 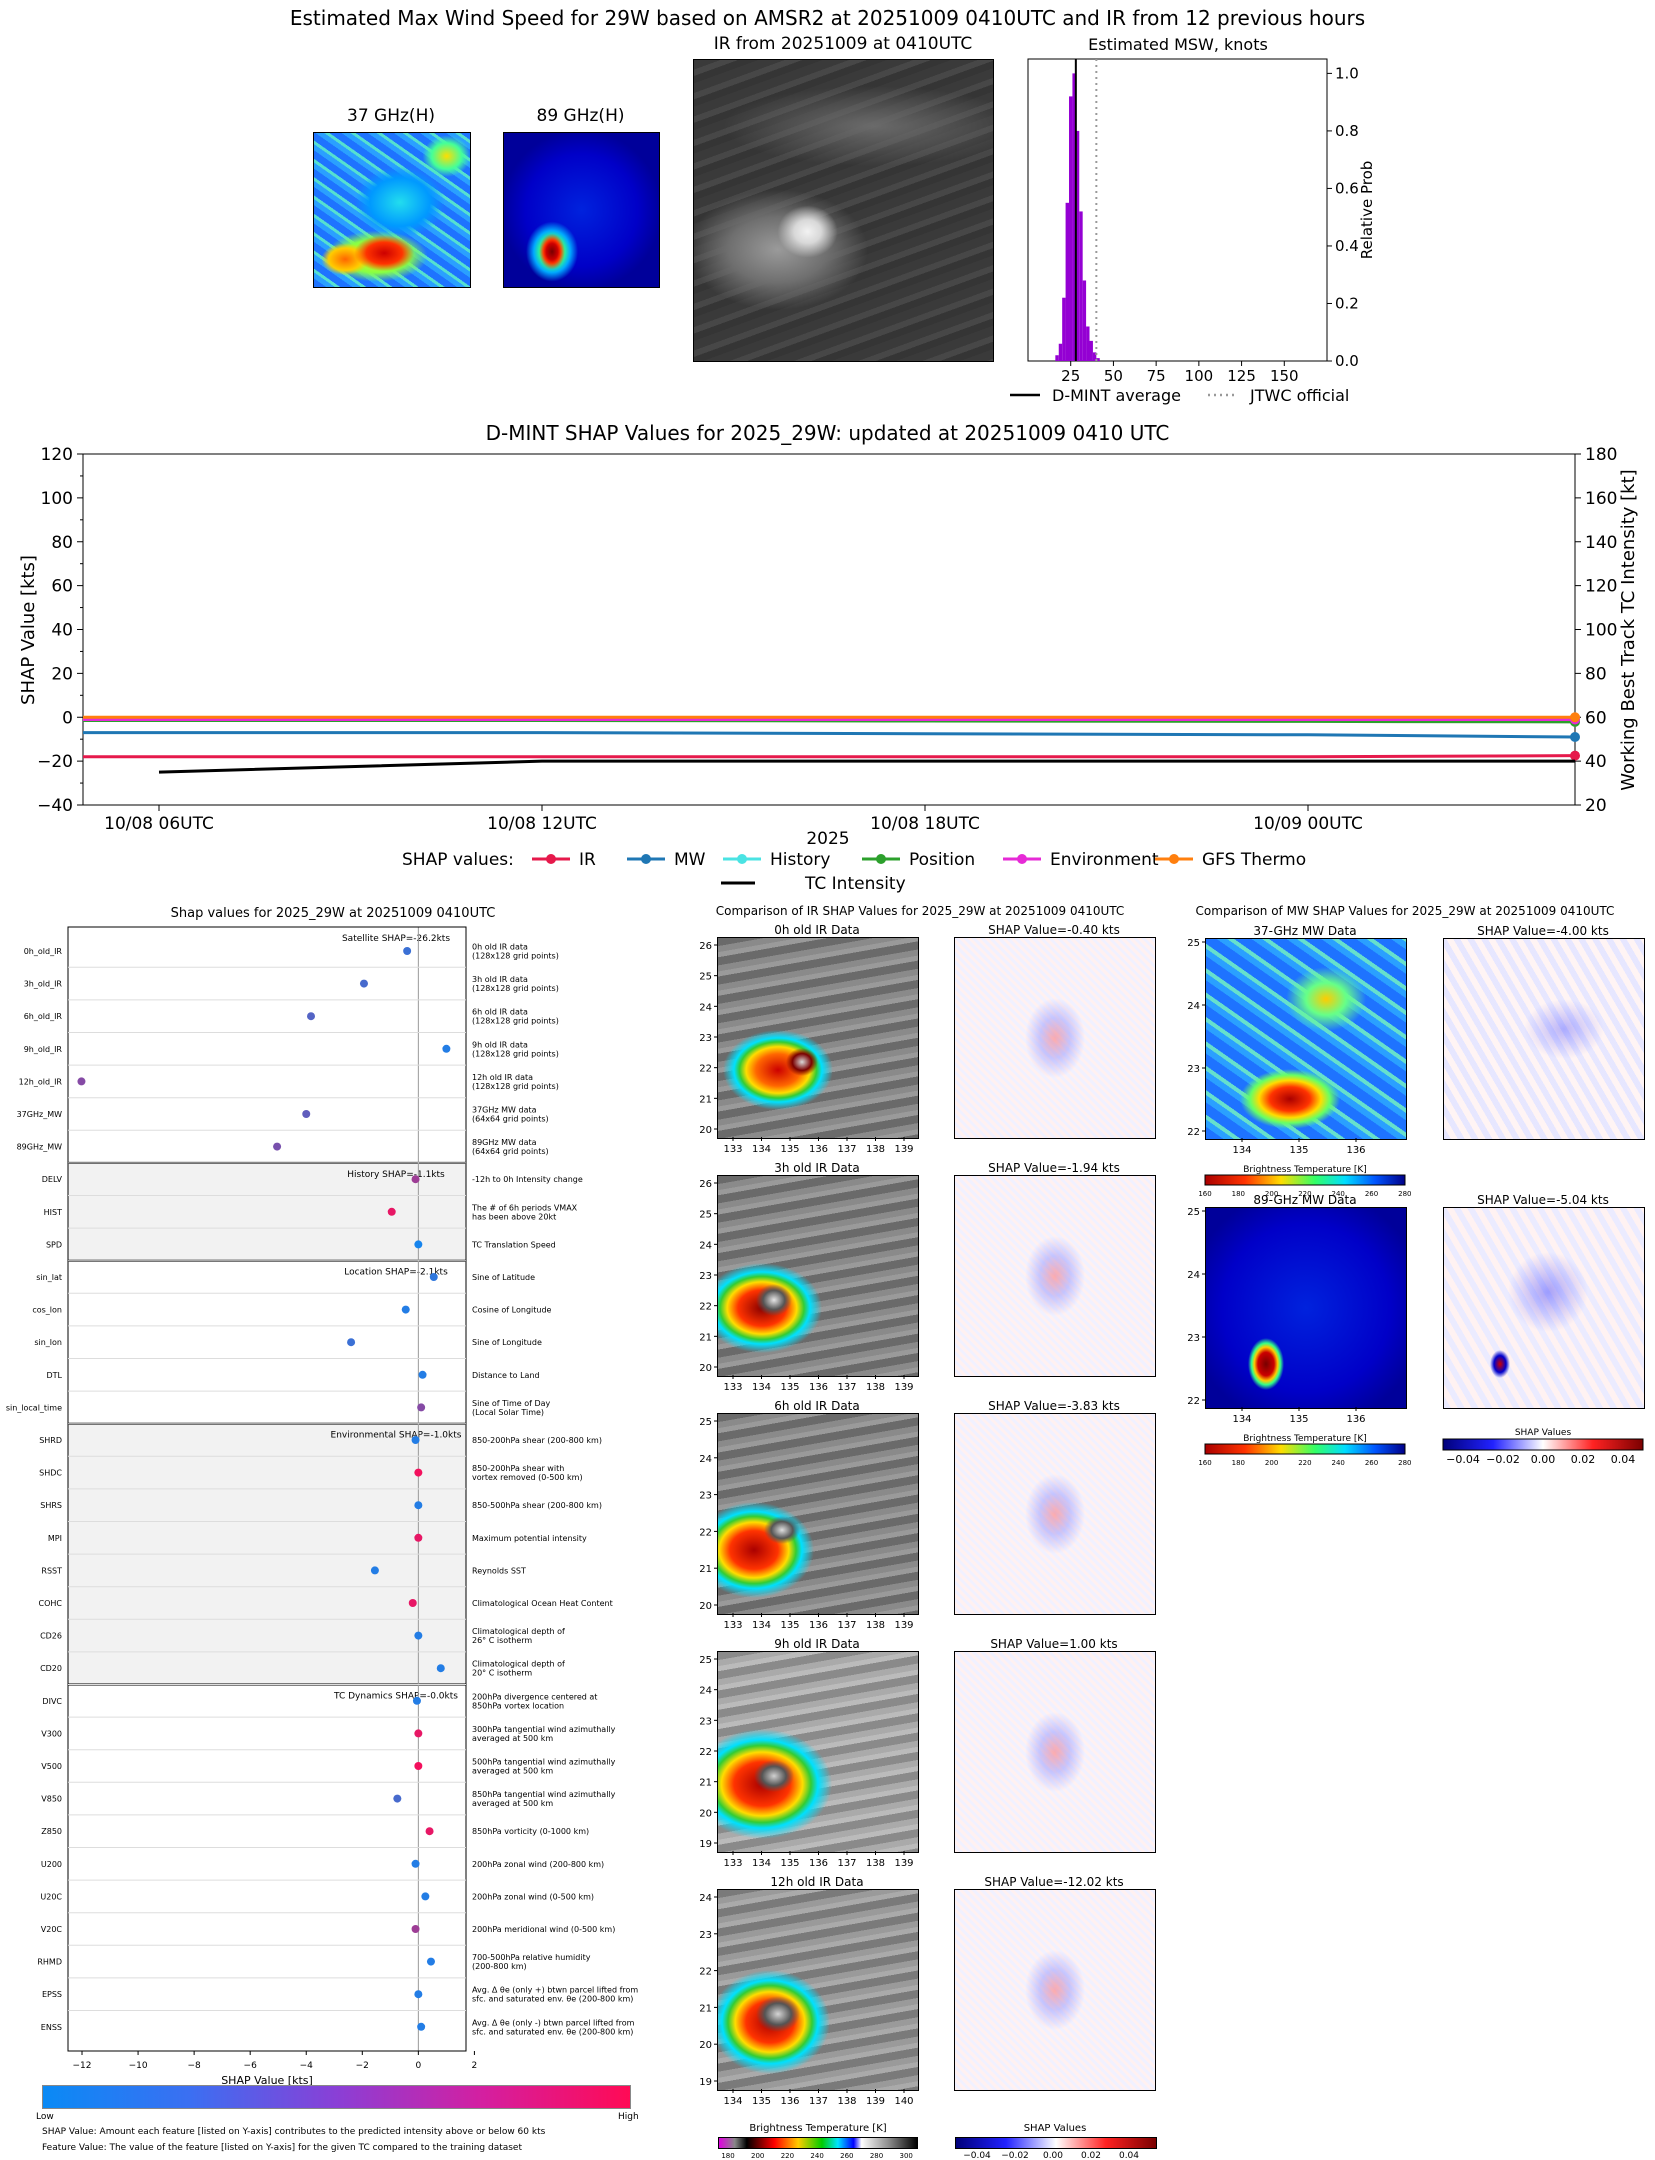 I want to click on ts-frame, so click(x=829, y=629).